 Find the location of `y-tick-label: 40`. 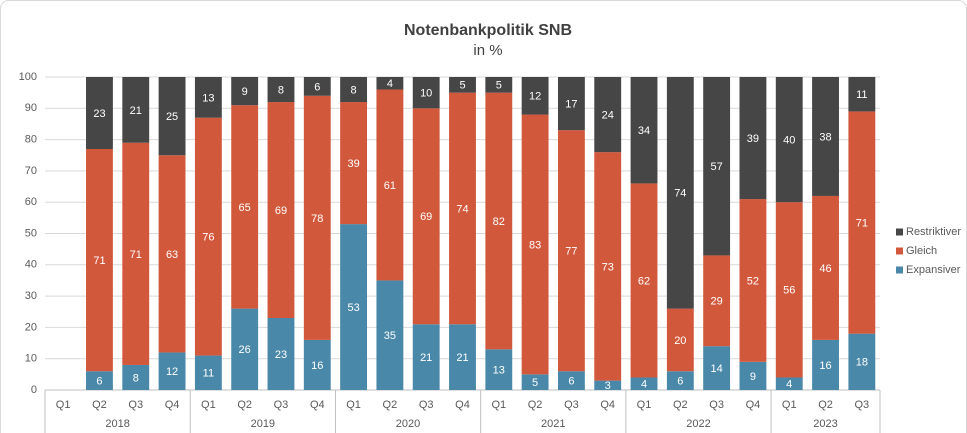

y-tick-label: 40 is located at coordinates (31, 265).